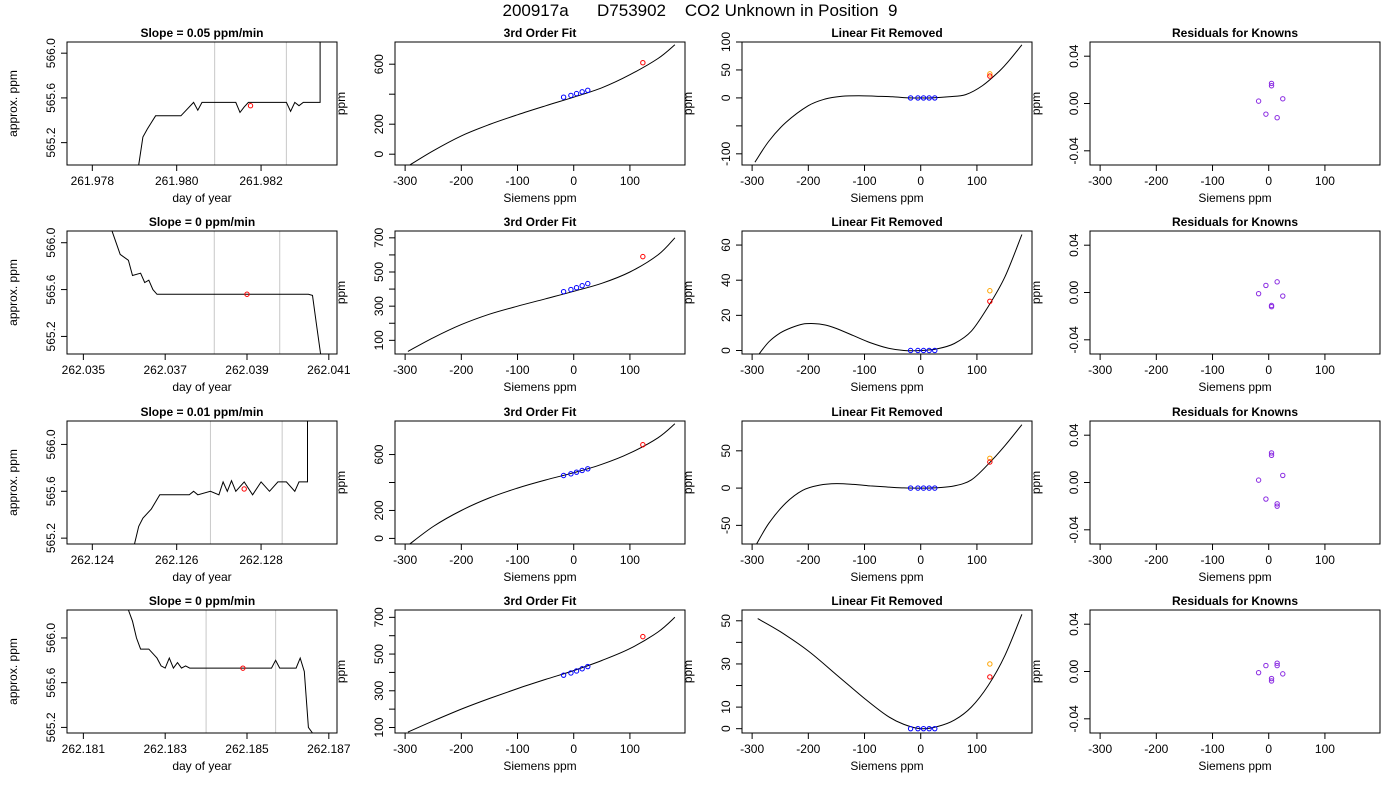 Image resolution: width=1400 pixels, height=800 pixels. What do you see at coordinates (329, 370) in the screenshot?
I see `x-tick-label: 262.041` at bounding box center [329, 370].